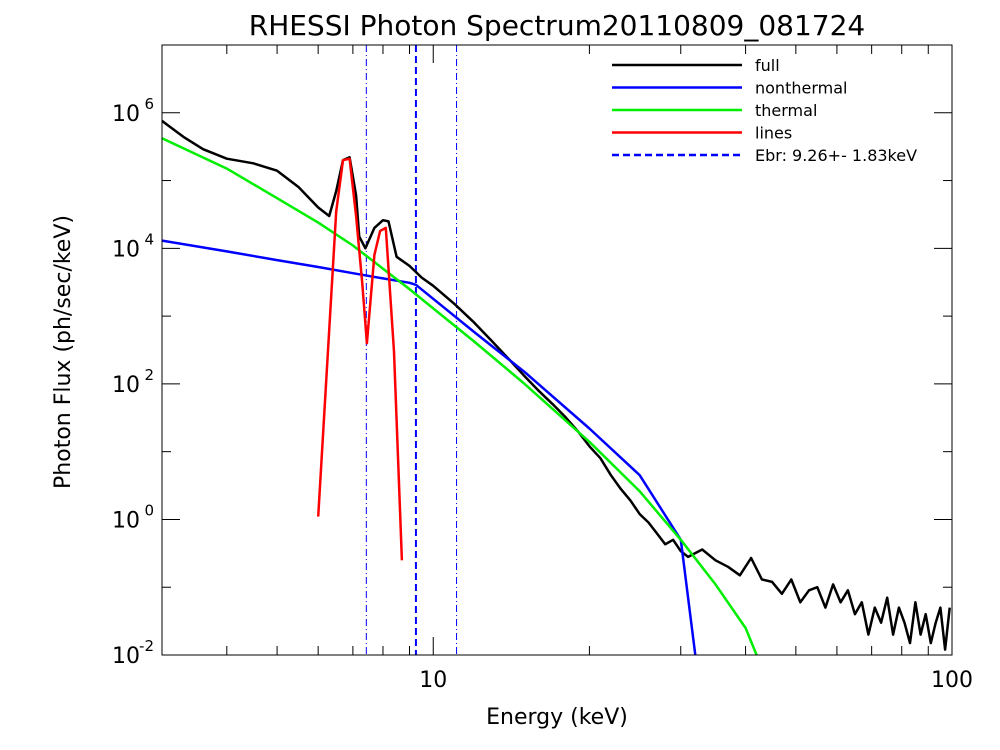 This screenshot has width=1000, height=750. Describe the element at coordinates (767, 65) in the screenshot. I see `legend-label-full: full` at that location.